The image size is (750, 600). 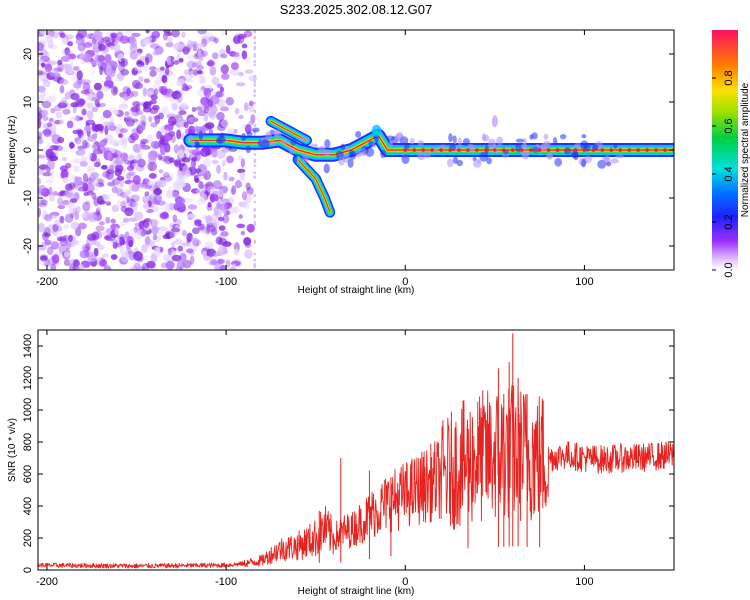 I want to click on y-tick-label: -20, so click(x=28, y=246).